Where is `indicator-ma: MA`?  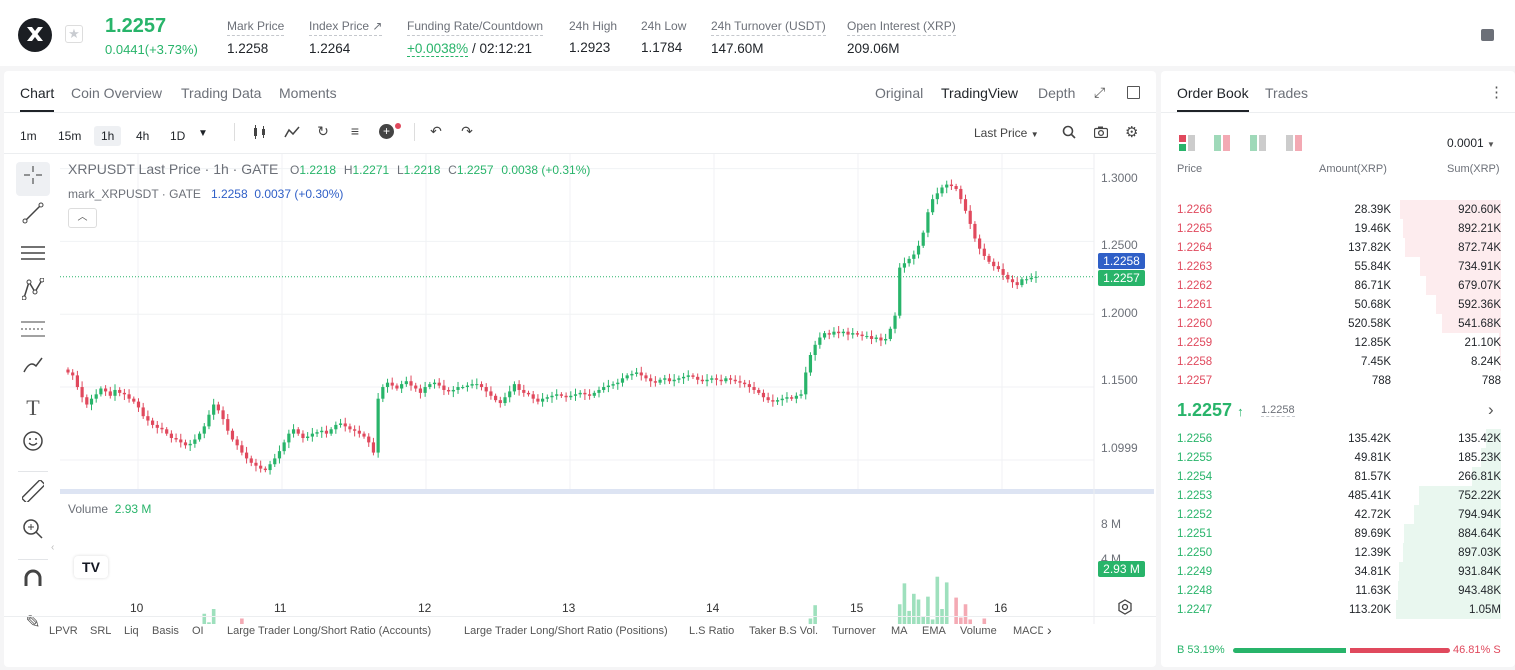
indicator-ma: MA is located at coordinates (899, 631).